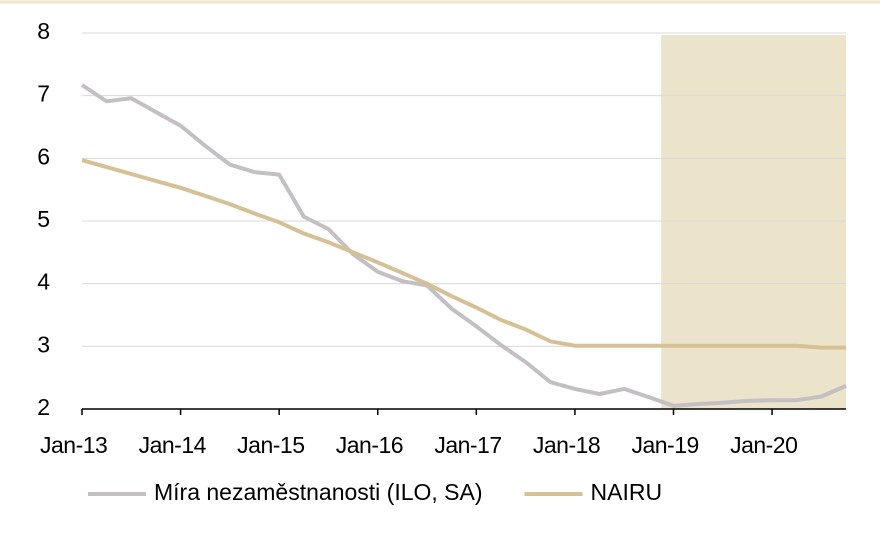 This screenshot has width=880, height=541. I want to click on legend-label: Míra nezaměstnanosti (ILO, SA), so click(318, 492).